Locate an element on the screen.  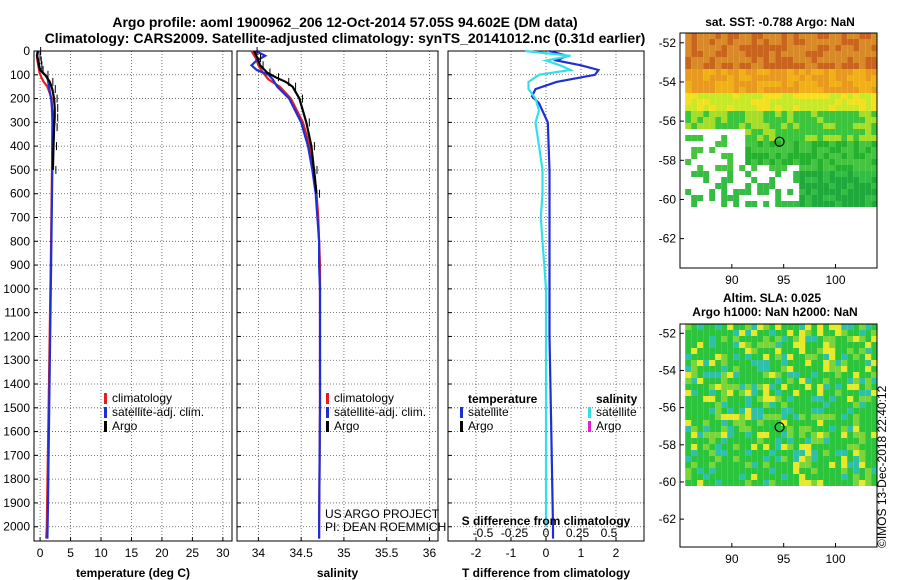
map-x-tick-label: 95 is located at coordinates (784, 280).